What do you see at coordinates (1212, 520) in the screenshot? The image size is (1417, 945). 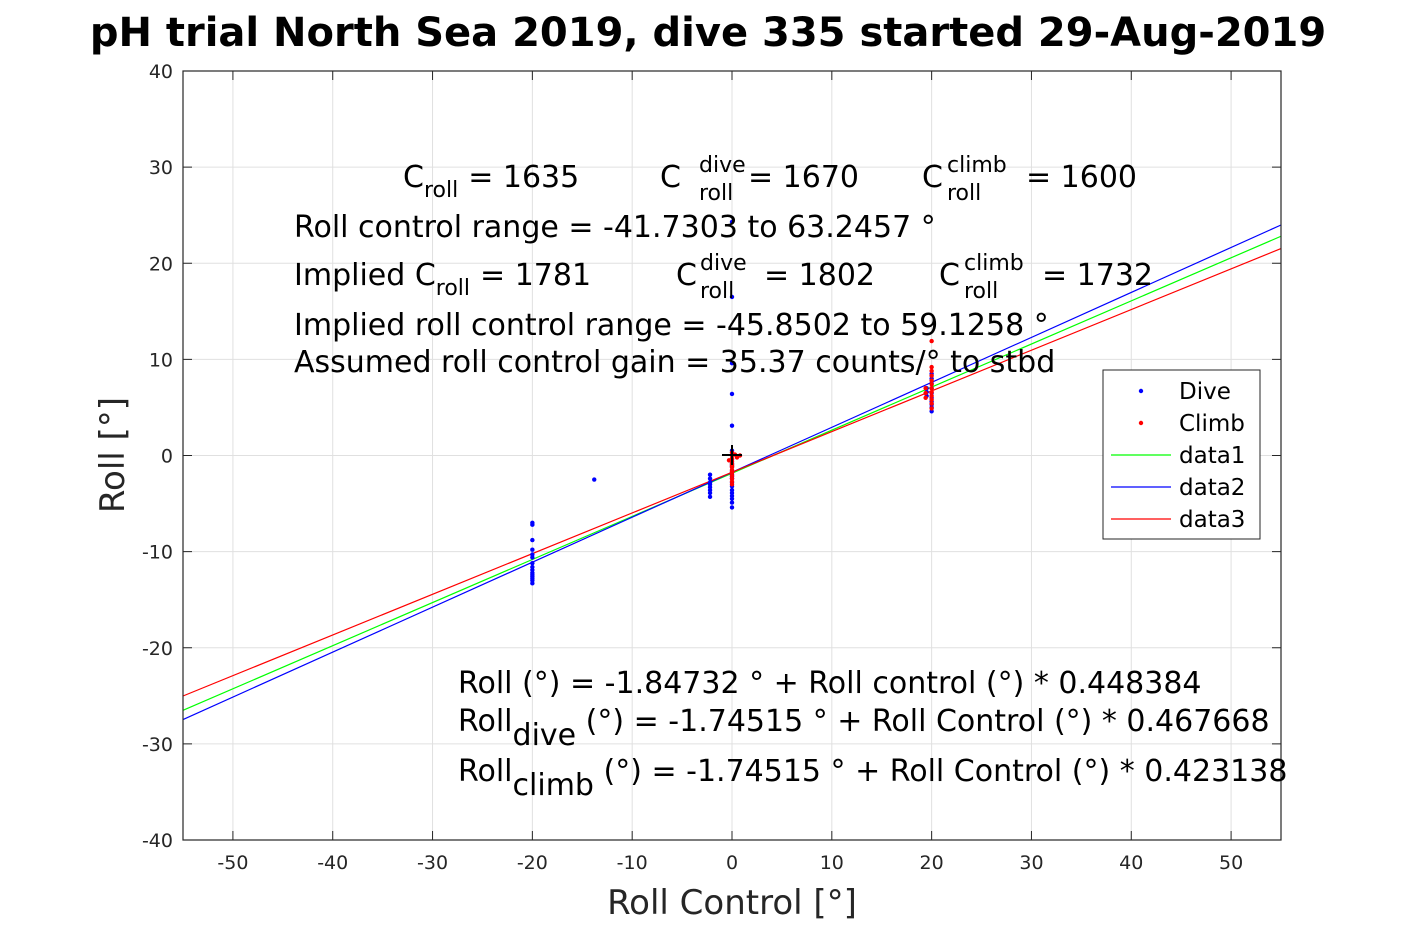 I see `legend-label-data3: data3` at bounding box center [1212, 520].